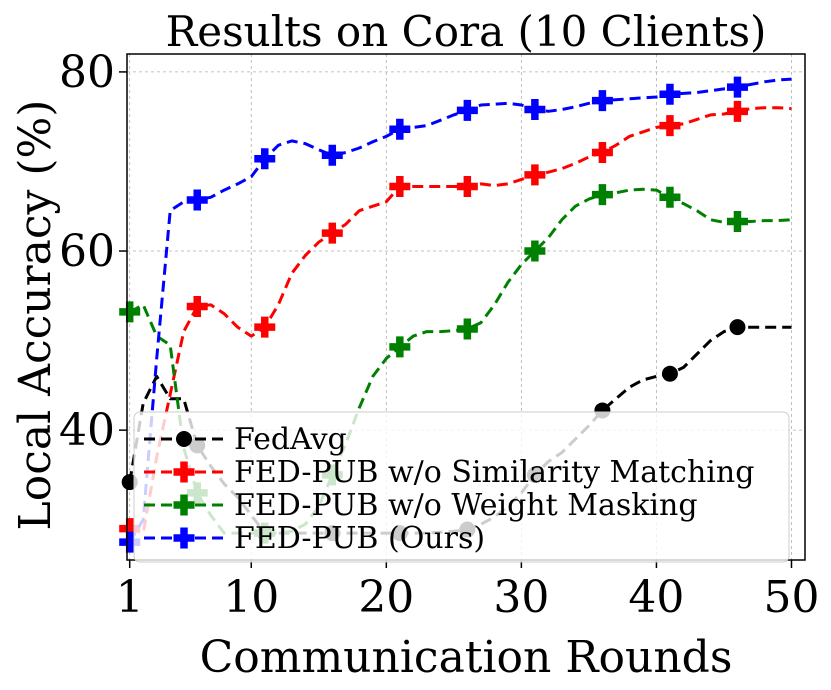 Image resolution: width=831 pixels, height=690 pixels. I want to click on legend-entry: FED-PUB w/o Similarity Matching, so click(449, 472).